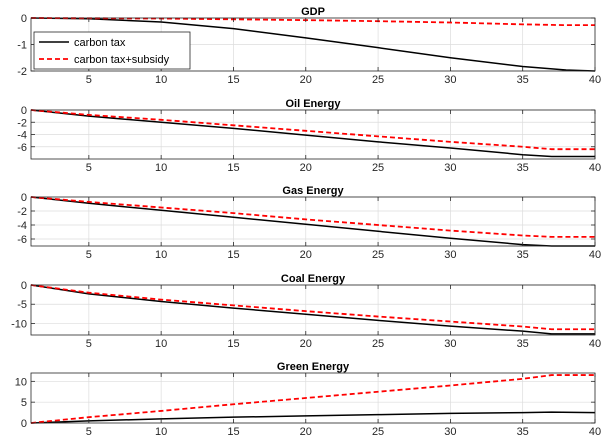 The image size is (603, 440). I want to click on panel-title: Green Energy, so click(313, 367).